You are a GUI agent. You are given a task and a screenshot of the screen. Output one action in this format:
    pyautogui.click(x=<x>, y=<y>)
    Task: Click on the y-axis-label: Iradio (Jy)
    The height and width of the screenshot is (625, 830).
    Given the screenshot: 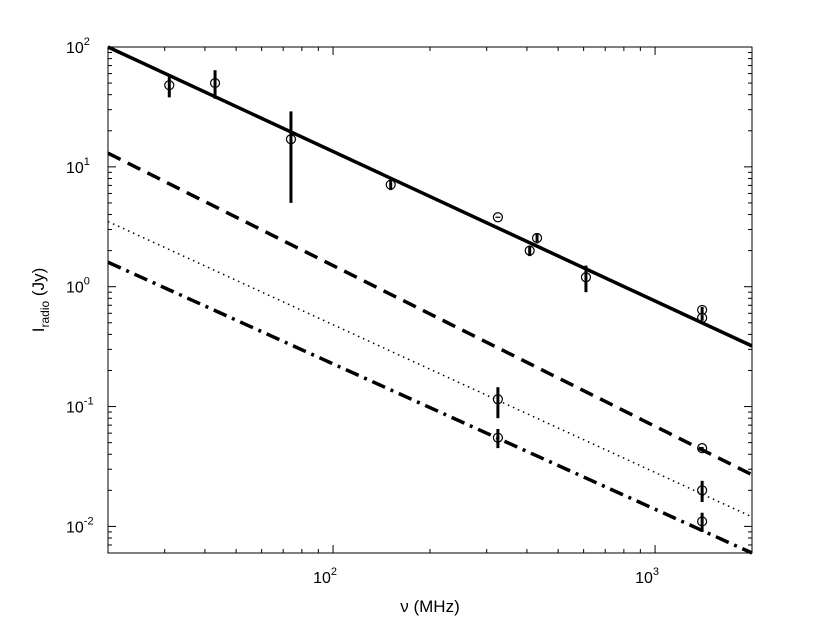 What is the action you would take?
    pyautogui.click(x=40, y=300)
    